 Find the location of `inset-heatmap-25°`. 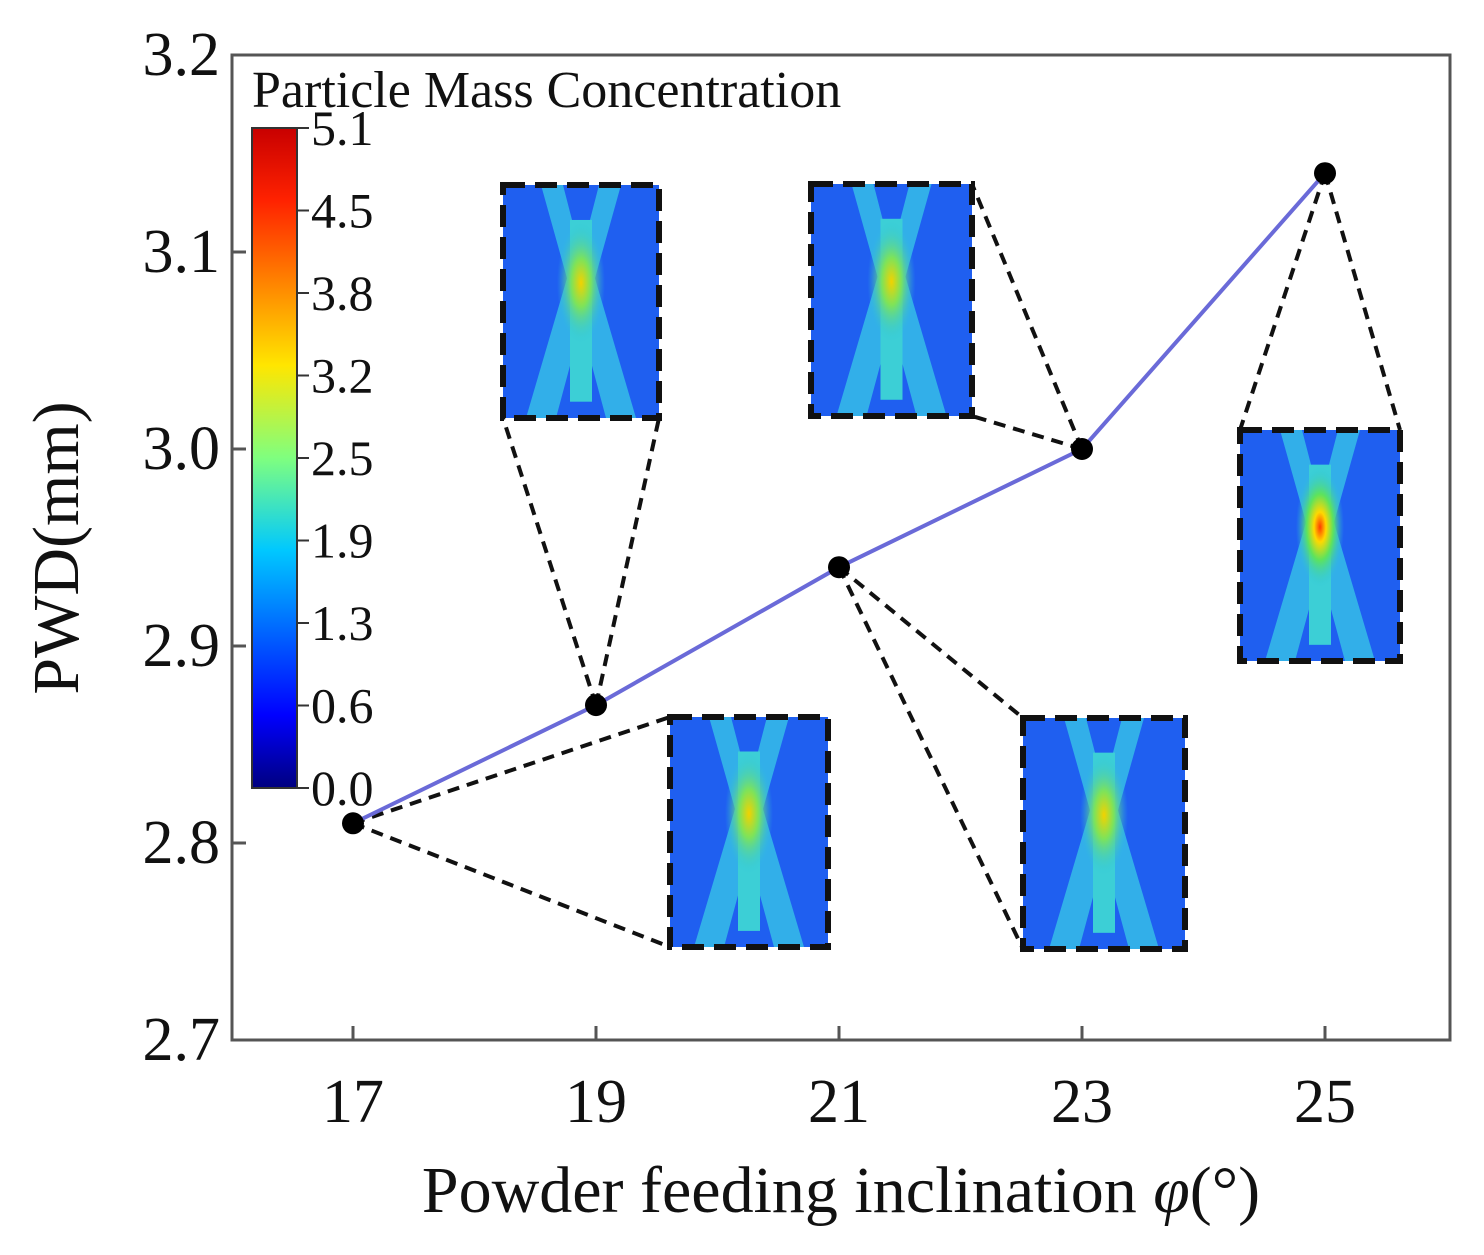

inset-heatmap-25° is located at coordinates (1320, 545).